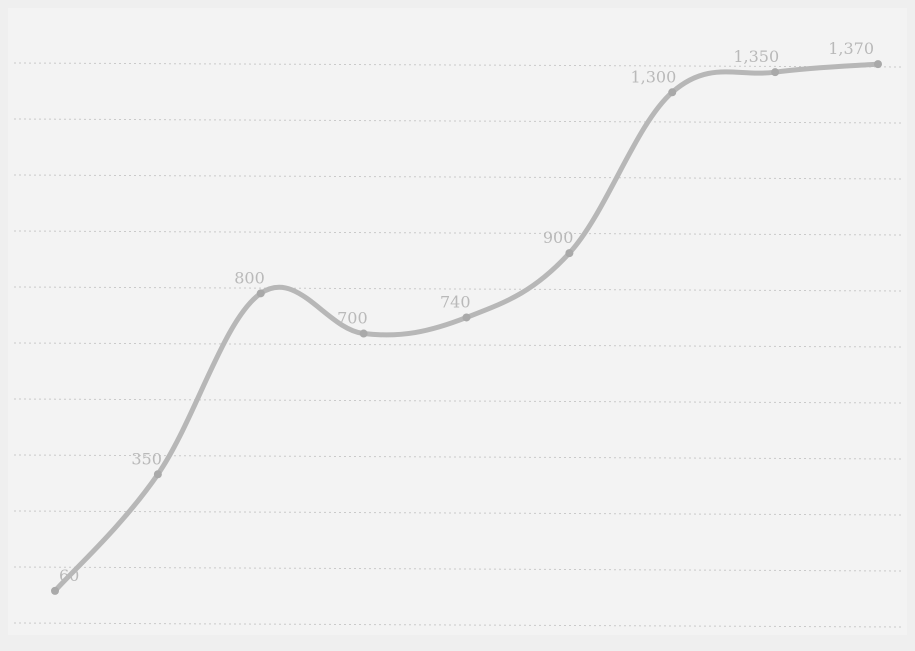  Describe the element at coordinates (352, 318) in the screenshot. I see `data-label: 700` at that location.